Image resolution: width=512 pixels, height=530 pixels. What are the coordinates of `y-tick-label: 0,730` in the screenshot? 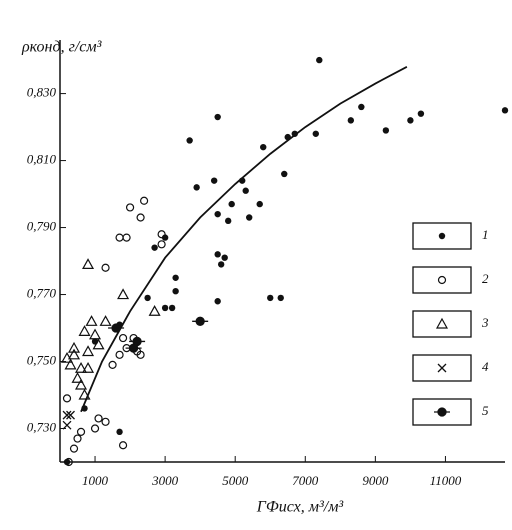 It's located at (42, 426).